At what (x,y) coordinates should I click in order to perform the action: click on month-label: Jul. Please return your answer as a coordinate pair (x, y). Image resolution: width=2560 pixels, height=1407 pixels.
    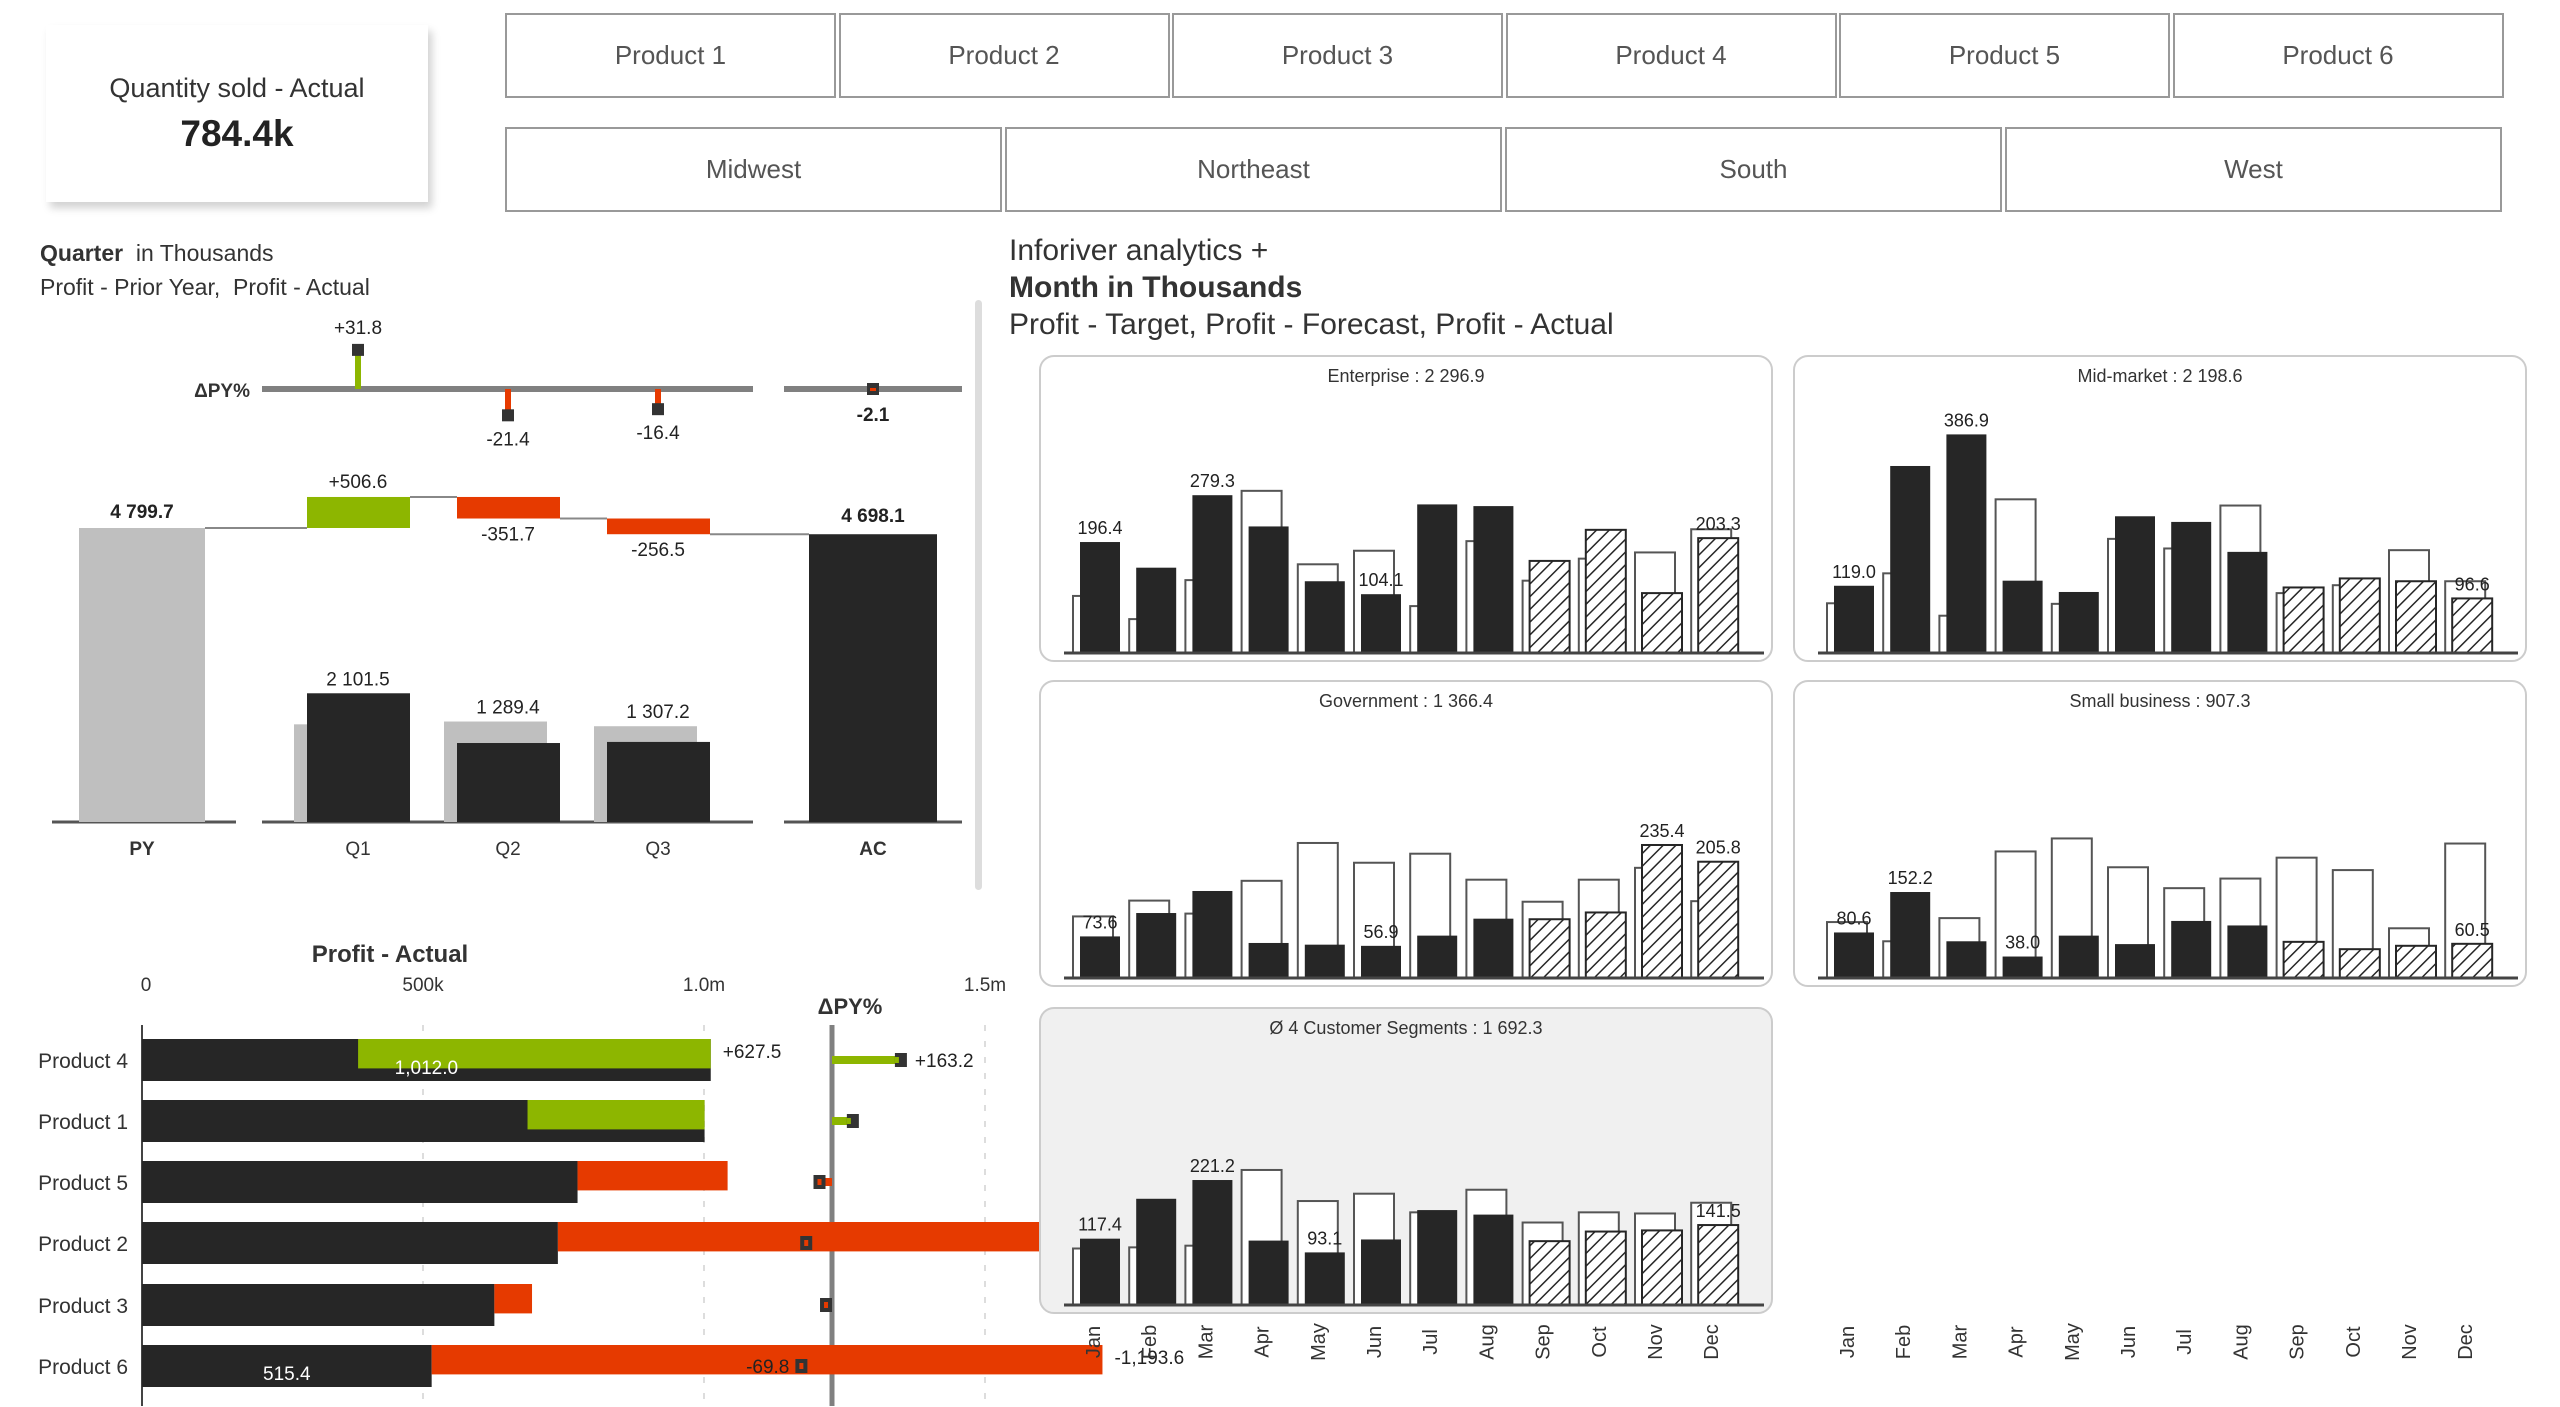
    Looking at the image, I should click on (1431, 1342).